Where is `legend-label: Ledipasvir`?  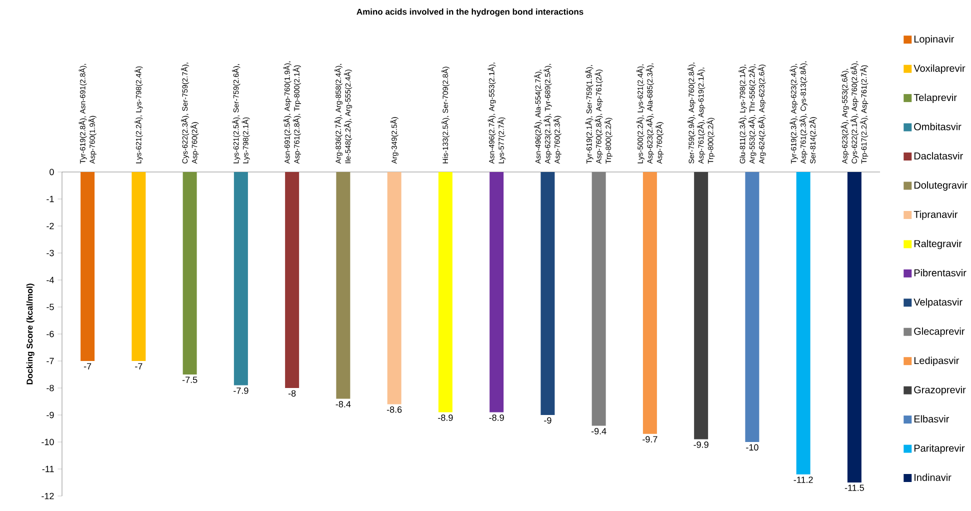 legend-label: Ledipasvir is located at coordinates (937, 361).